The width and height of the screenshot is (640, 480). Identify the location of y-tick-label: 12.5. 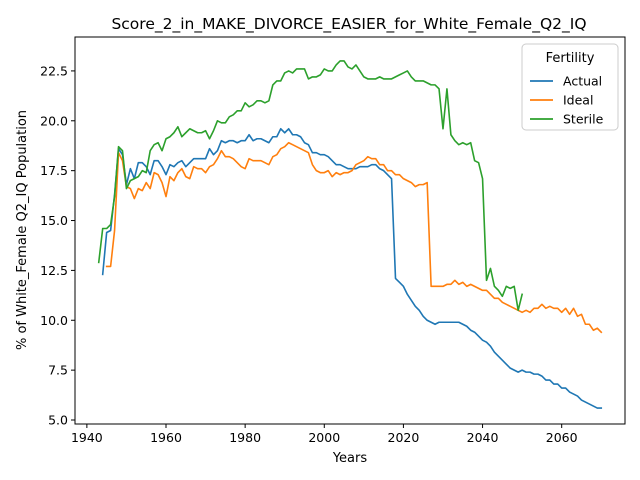
(54, 270).